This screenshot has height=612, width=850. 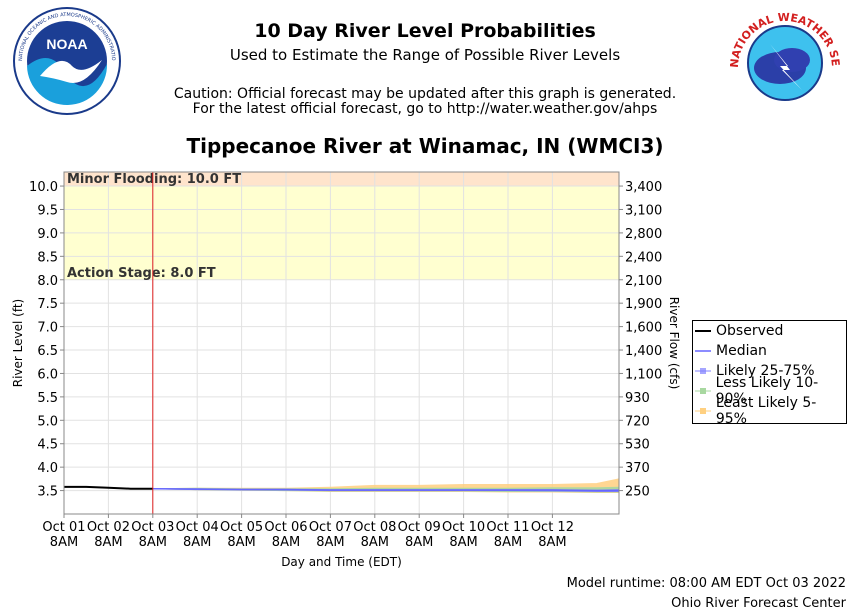 What do you see at coordinates (47, 492) in the screenshot?
I see `y-tick-label: 3.5` at bounding box center [47, 492].